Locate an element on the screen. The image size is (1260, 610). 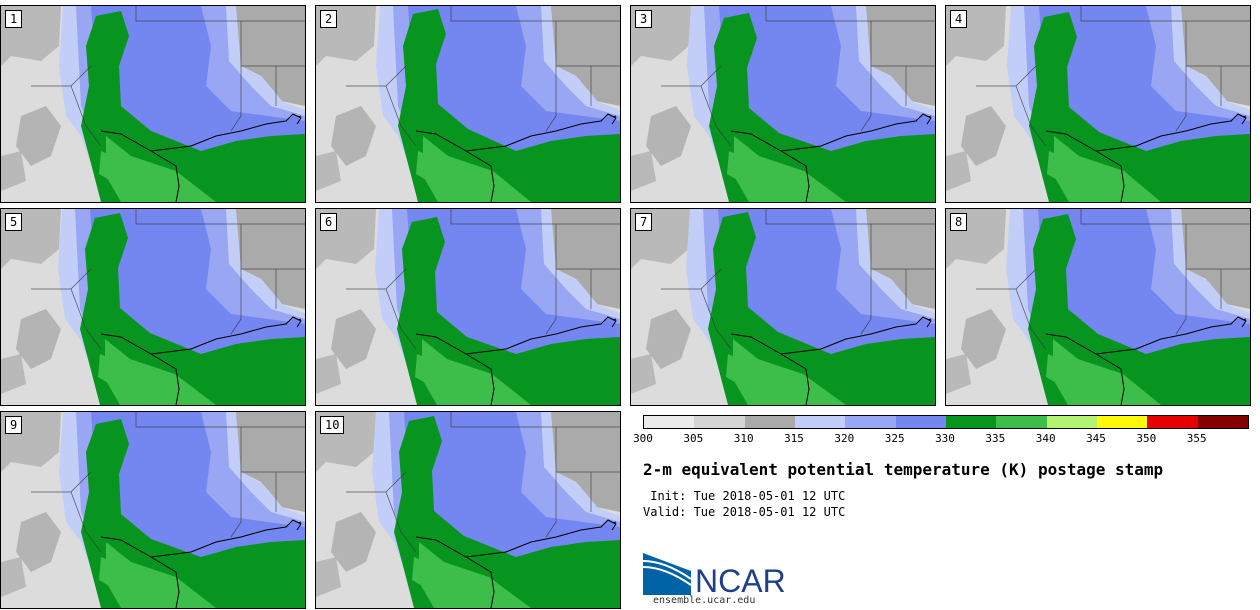
colorbar-tick-label: 330 is located at coordinates (945, 438).